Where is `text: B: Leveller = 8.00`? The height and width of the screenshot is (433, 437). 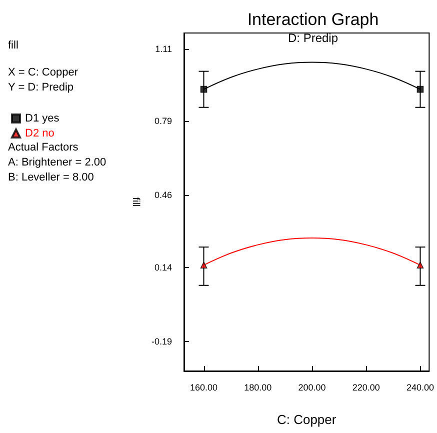 text: B: Leveller = 8.00 is located at coordinates (51, 178).